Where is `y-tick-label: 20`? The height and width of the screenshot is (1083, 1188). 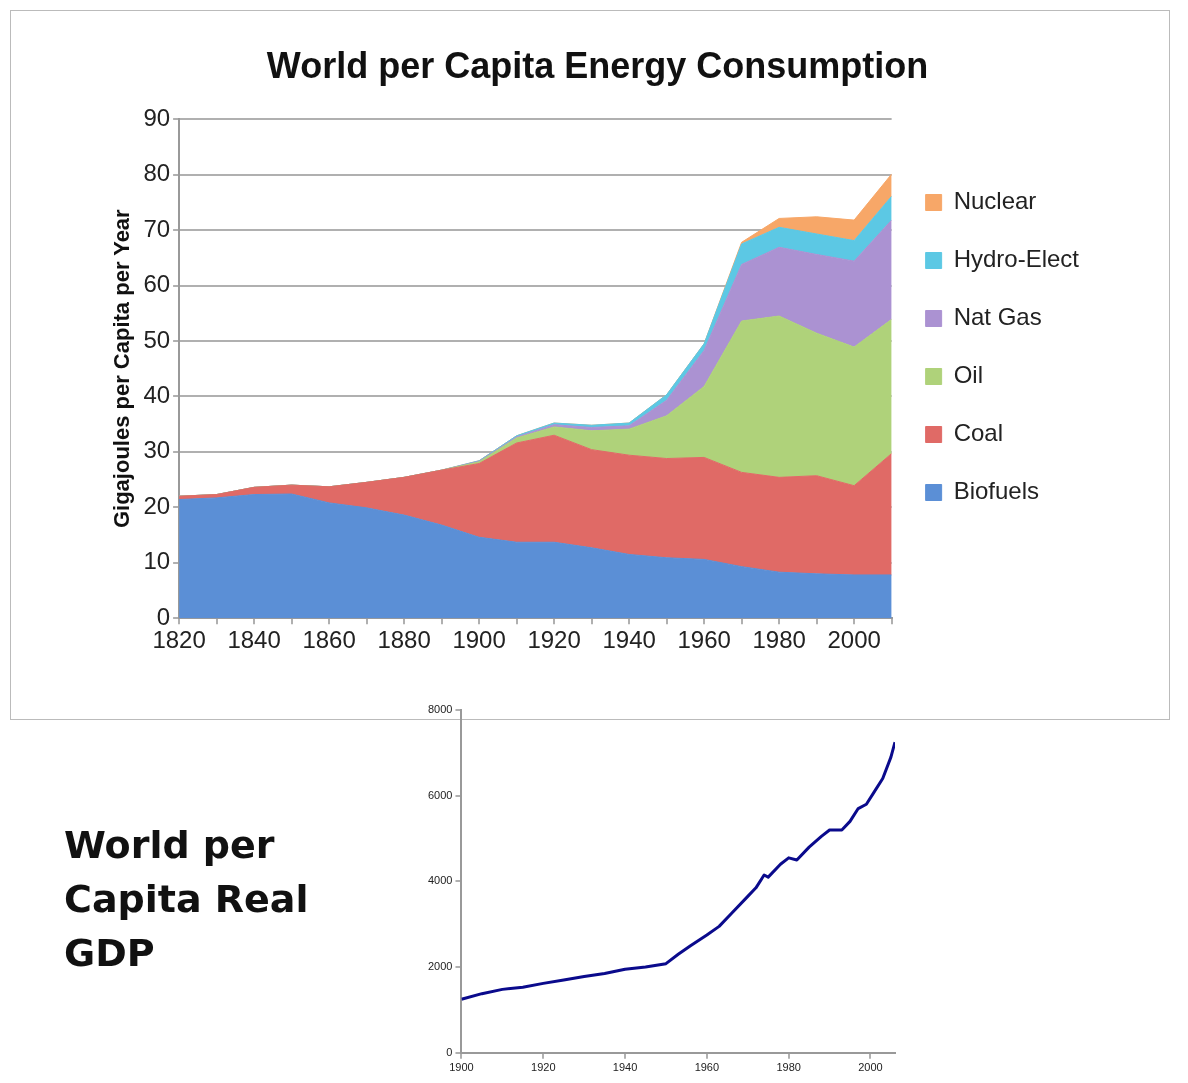
y-tick-label: 20 is located at coordinates (157, 505).